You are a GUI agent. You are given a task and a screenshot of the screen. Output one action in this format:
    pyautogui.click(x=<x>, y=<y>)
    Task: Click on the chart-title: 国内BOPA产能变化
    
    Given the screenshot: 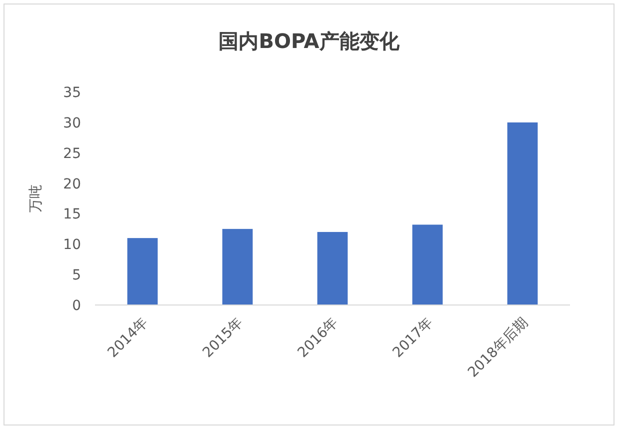 What is the action you would take?
    pyautogui.click(x=309, y=41)
    